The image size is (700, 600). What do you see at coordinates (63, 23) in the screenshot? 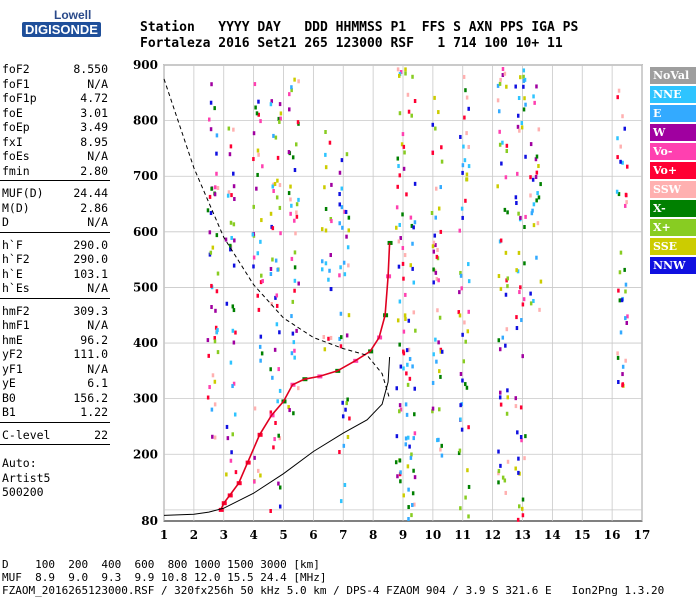
I see `digisonde-logo: Lowell DIGISONDE` at bounding box center [63, 23].